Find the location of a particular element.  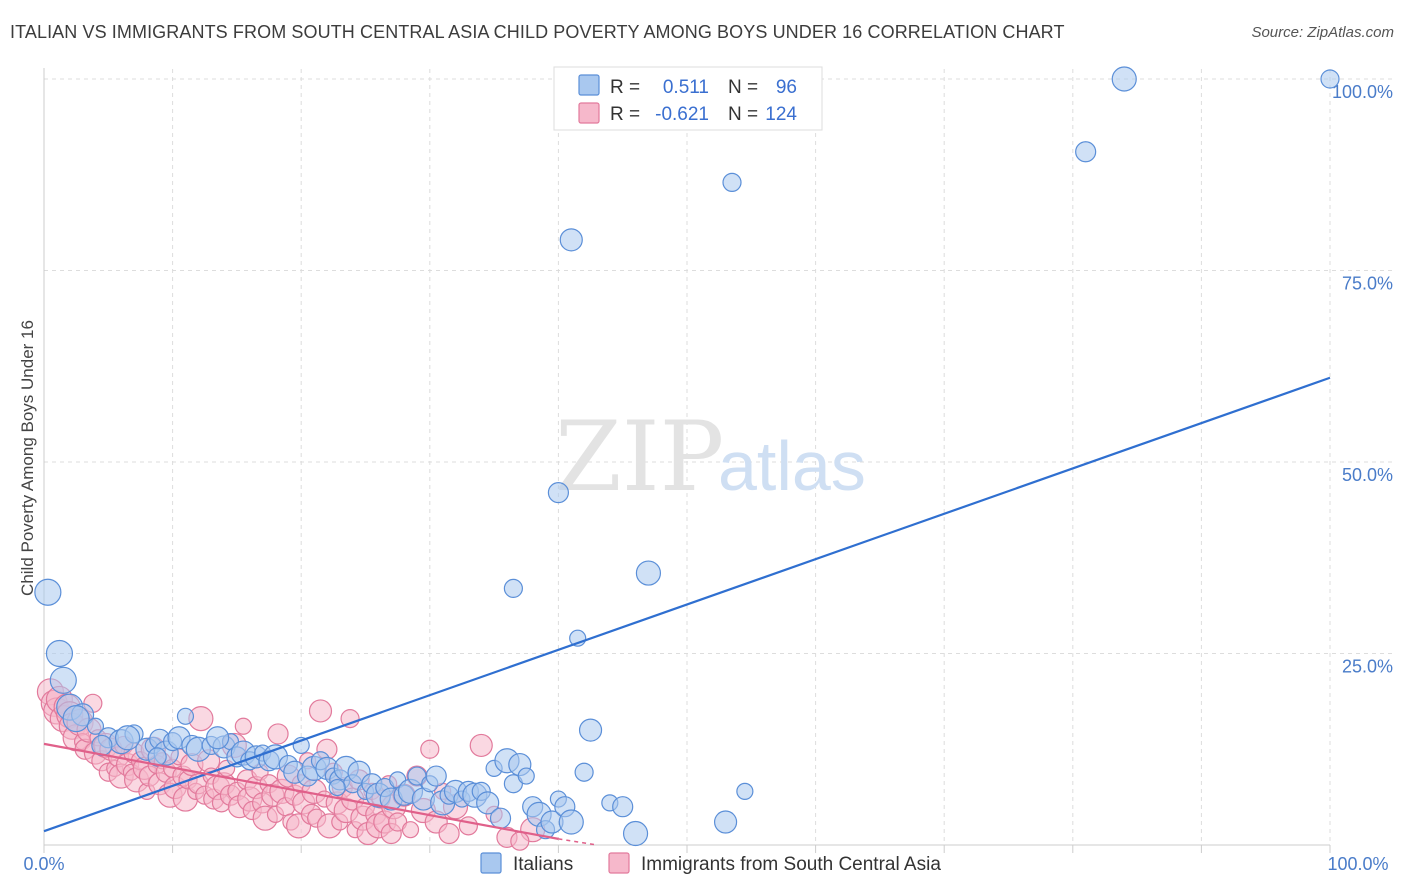

legend-swatch-italians is located at coordinates (589, 85).